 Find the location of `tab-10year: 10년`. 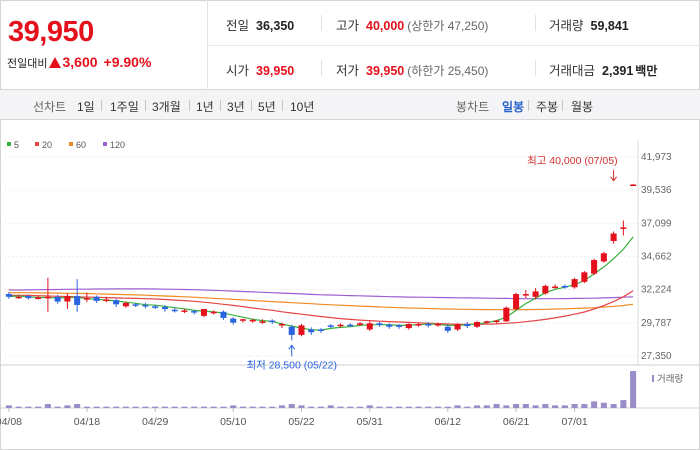

tab-10year: 10년 is located at coordinates (302, 107).